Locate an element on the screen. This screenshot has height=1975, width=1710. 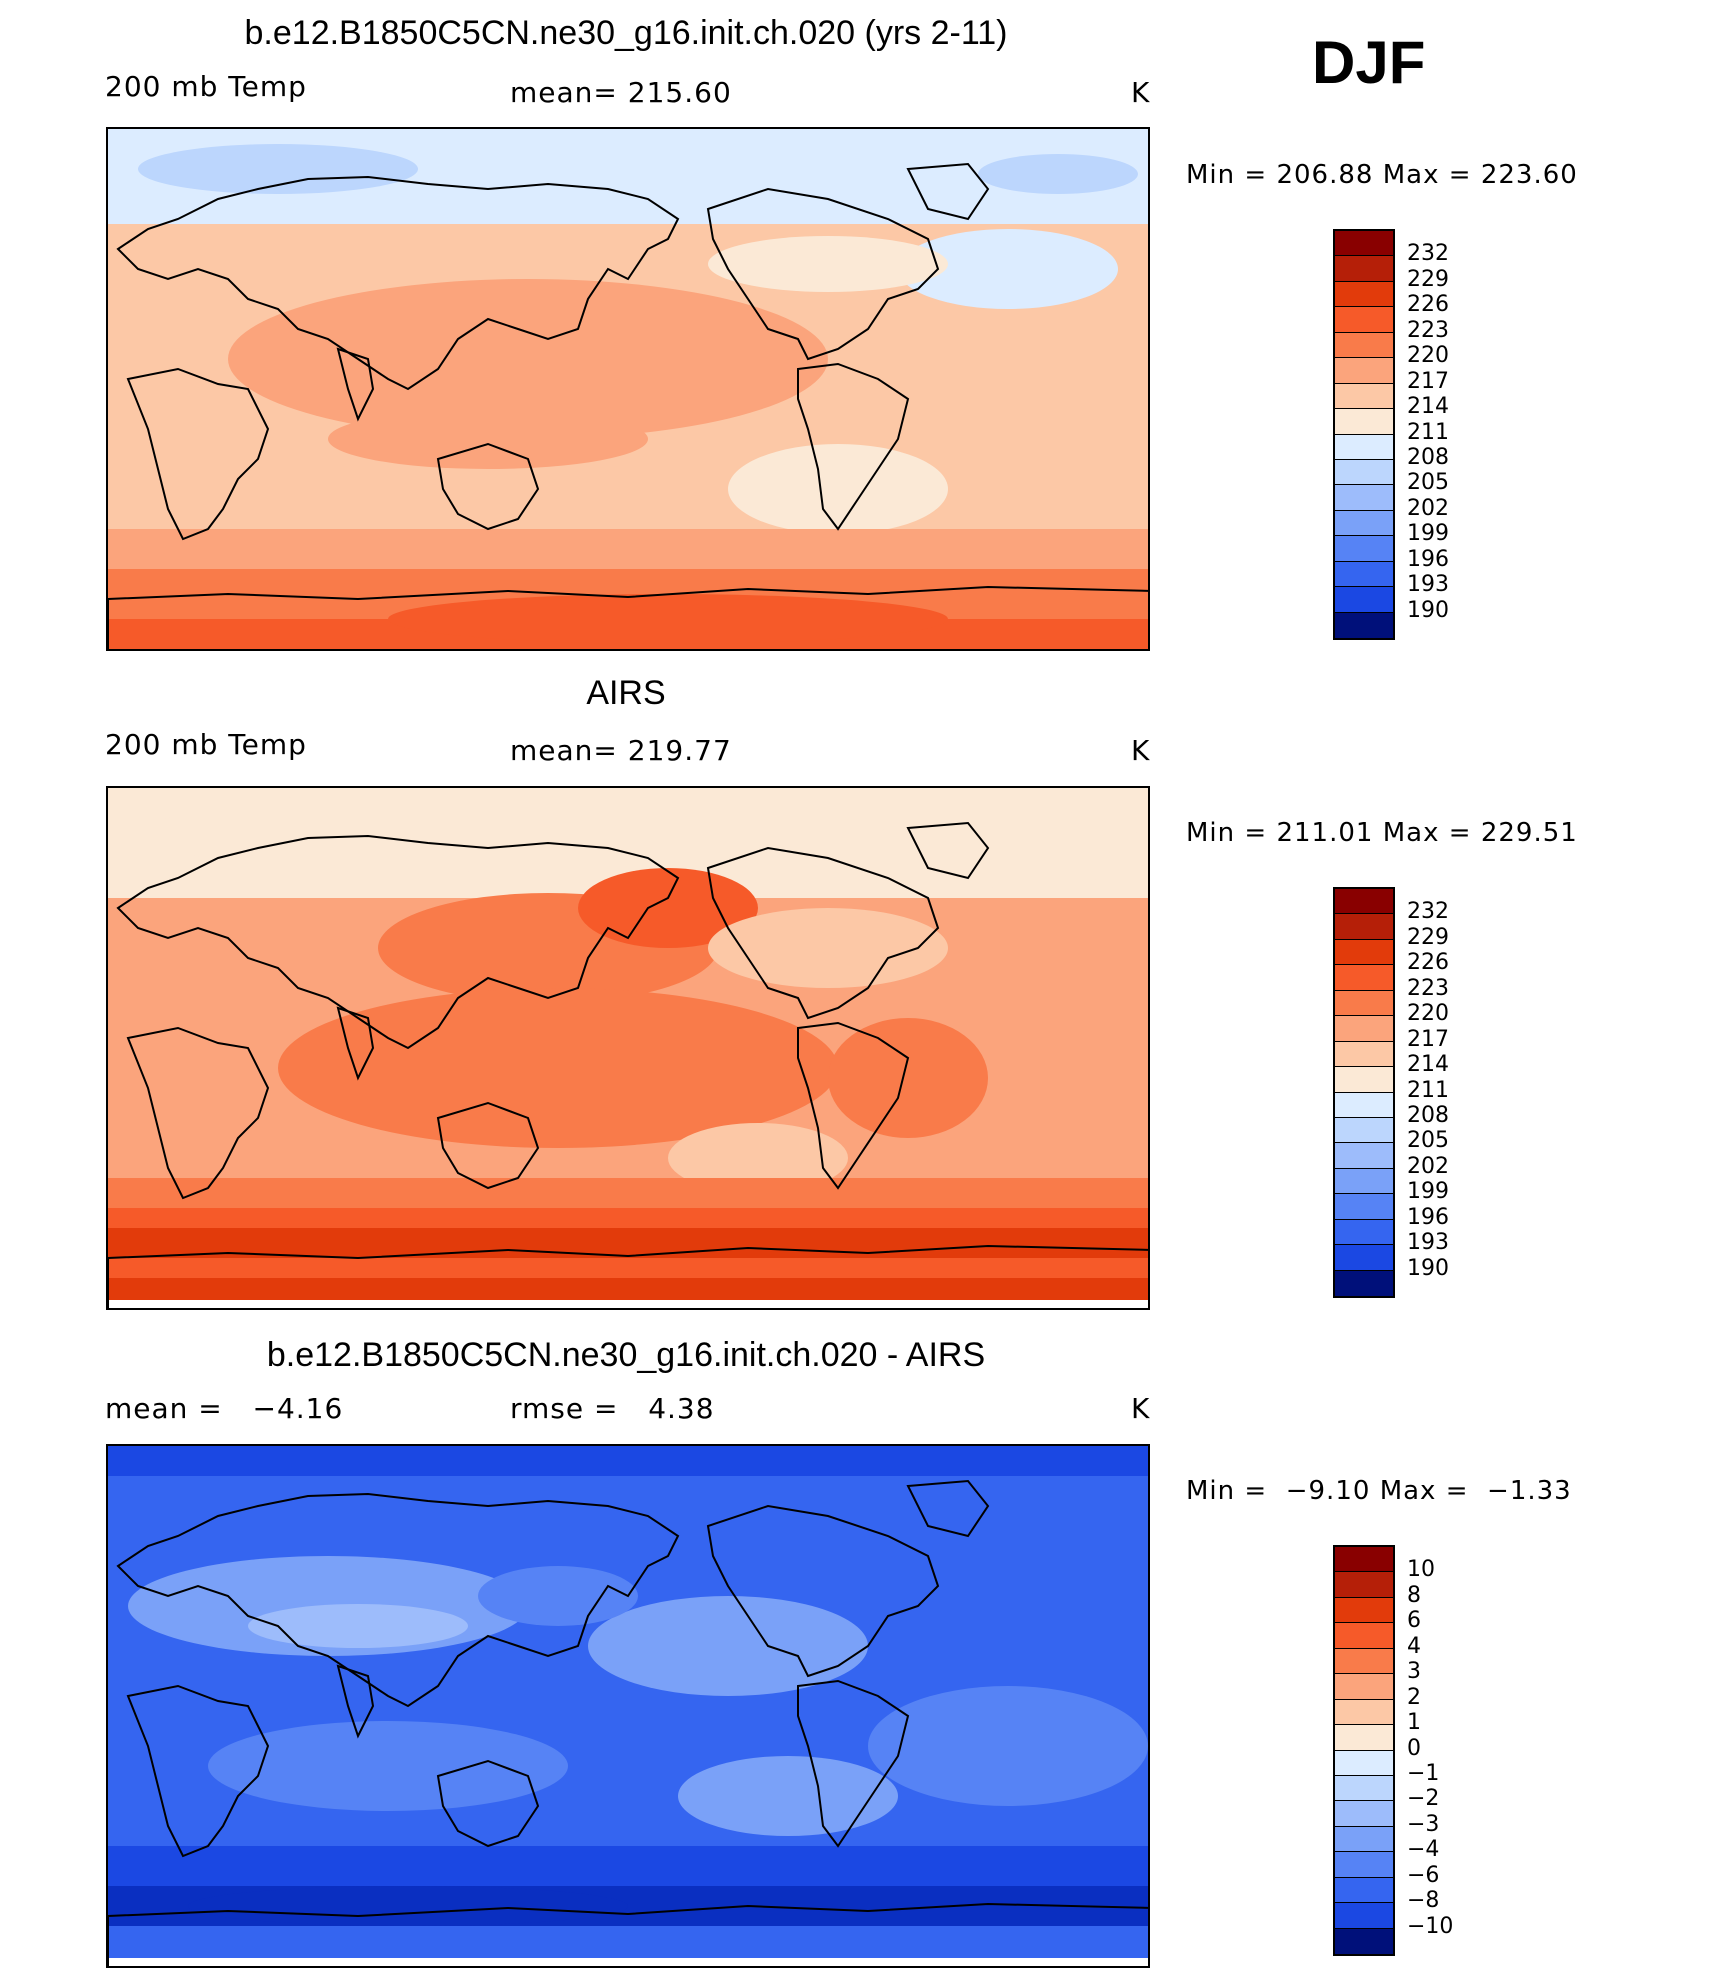
panel-1-units: K is located at coordinates (1141, 92).